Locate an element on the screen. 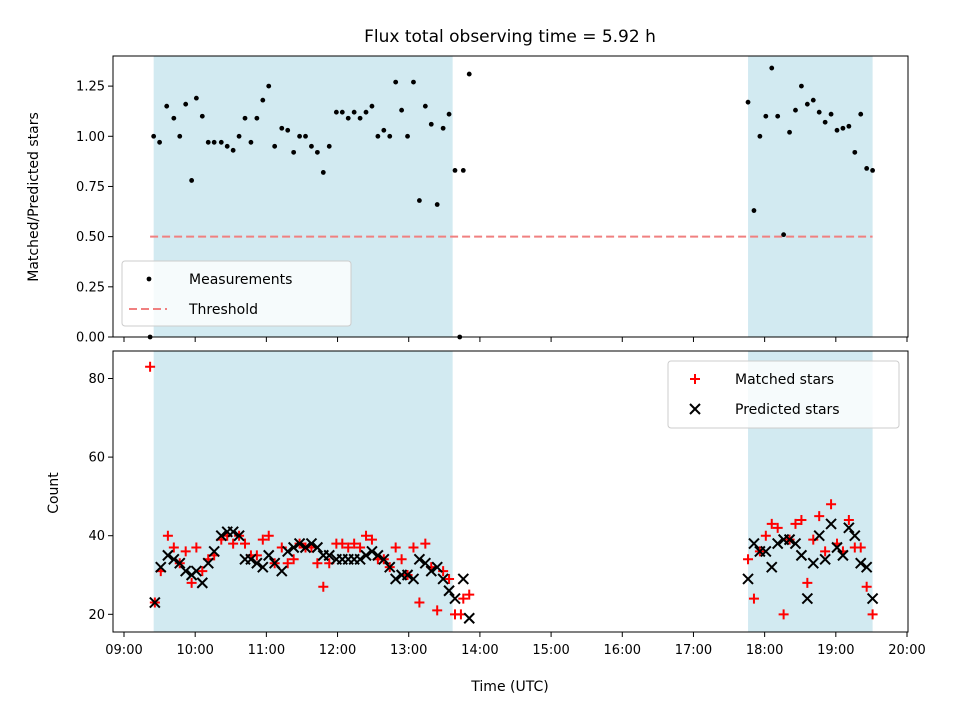  y-tick-label: 0.50 is located at coordinates (90, 237).